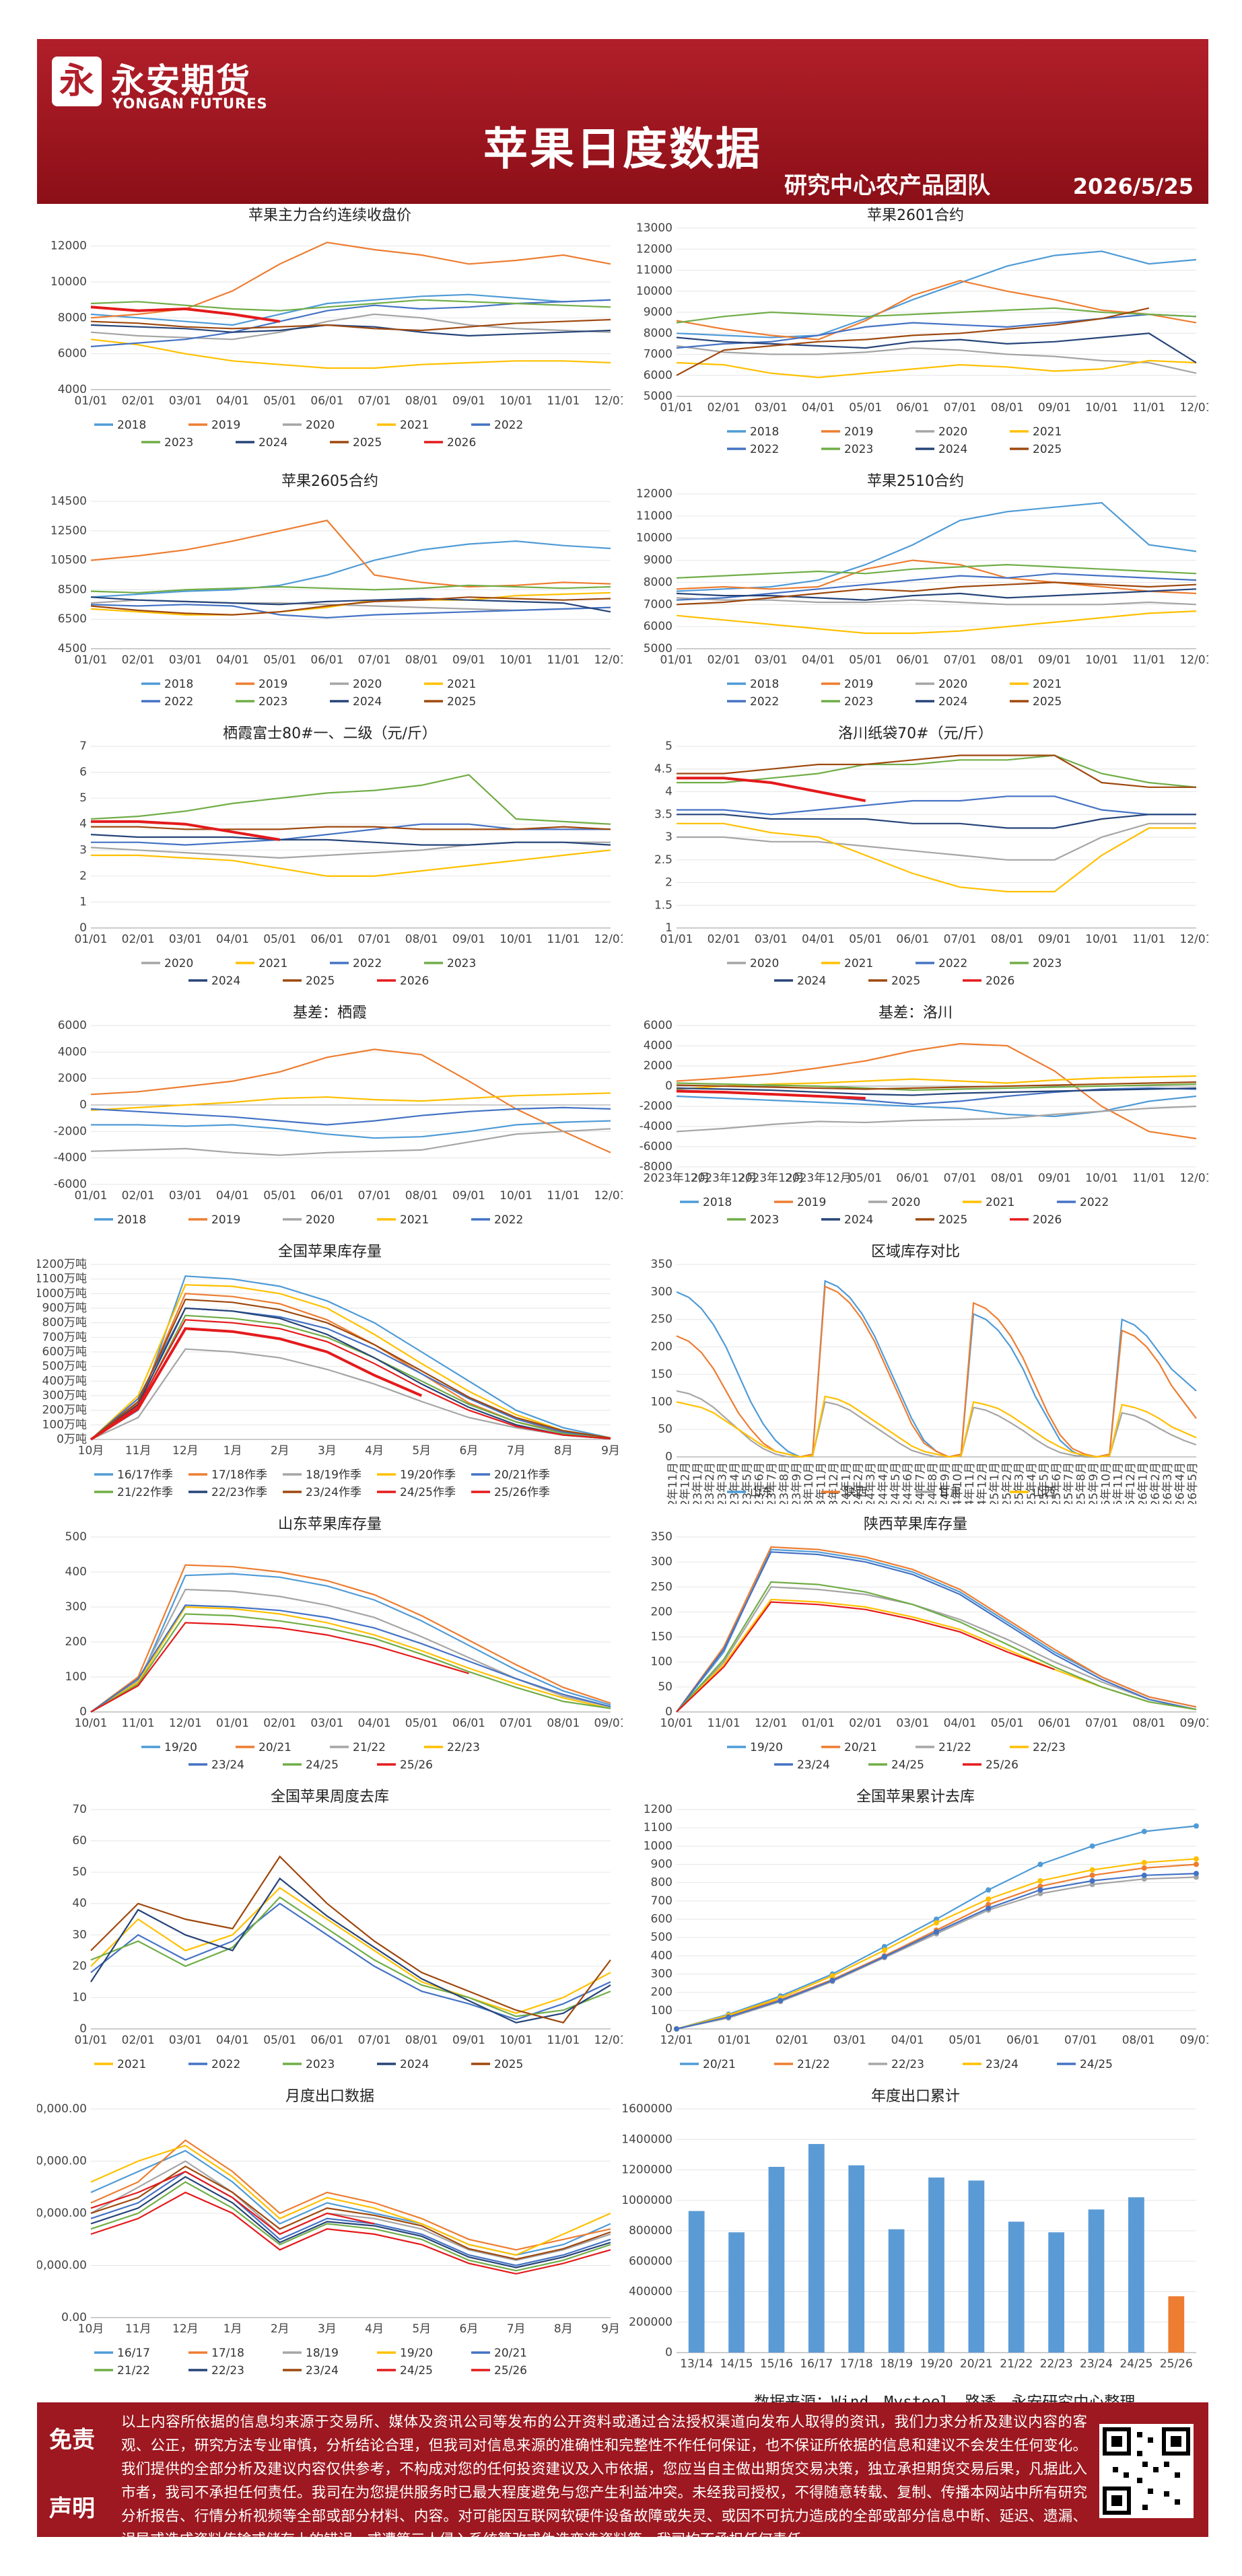 The height and width of the screenshot is (2576, 1242). Describe the element at coordinates (72, 619) in the screenshot. I see `y-tick-label: 6500` at that location.